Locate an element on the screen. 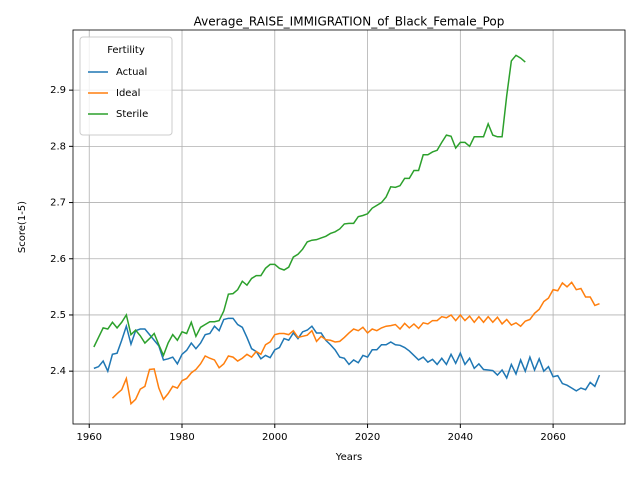 The width and height of the screenshot is (640, 480). x-tick-label: 1960 is located at coordinates (89, 437).